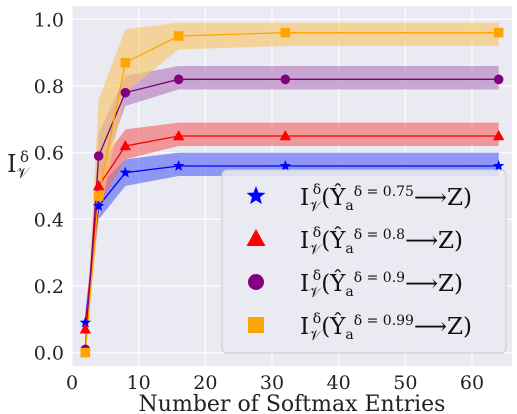  I want to click on y-axis-label-sub: 𝒱, so click(23, 173).